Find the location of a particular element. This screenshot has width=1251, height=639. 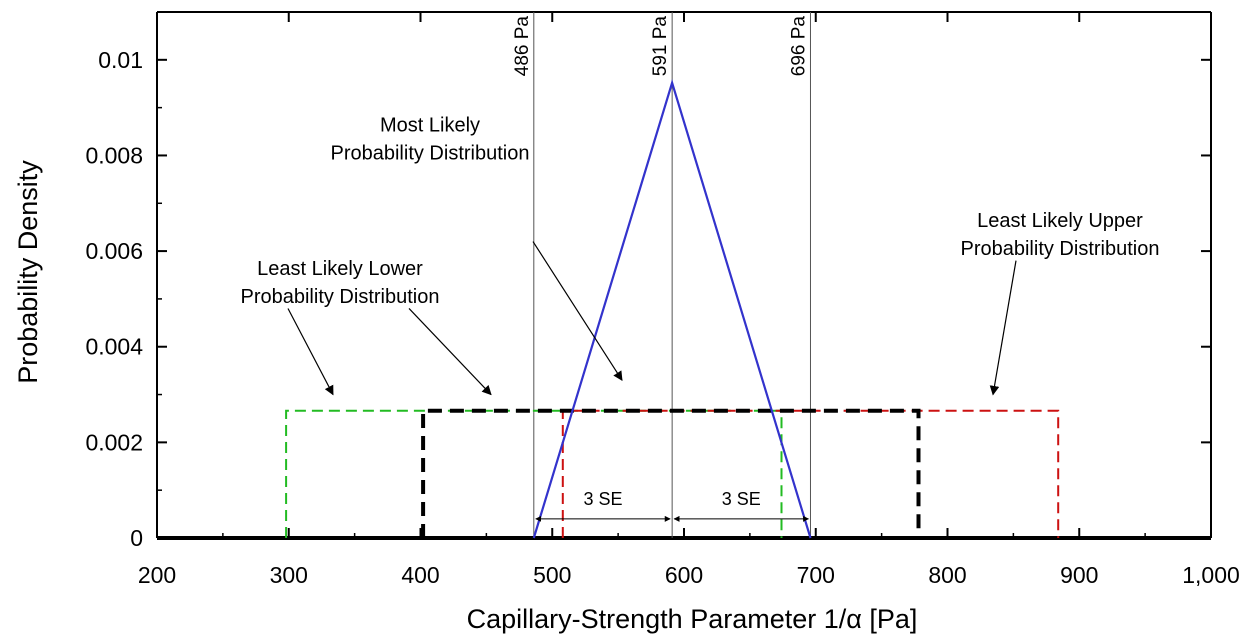

x-tick-label: 800 is located at coordinates (947, 575).